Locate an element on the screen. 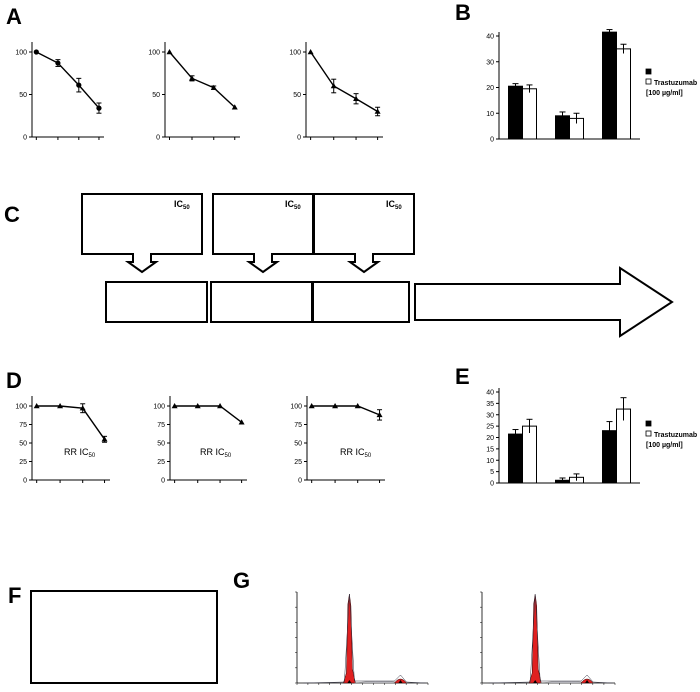  panel-label-b: B is located at coordinates (463, 12).